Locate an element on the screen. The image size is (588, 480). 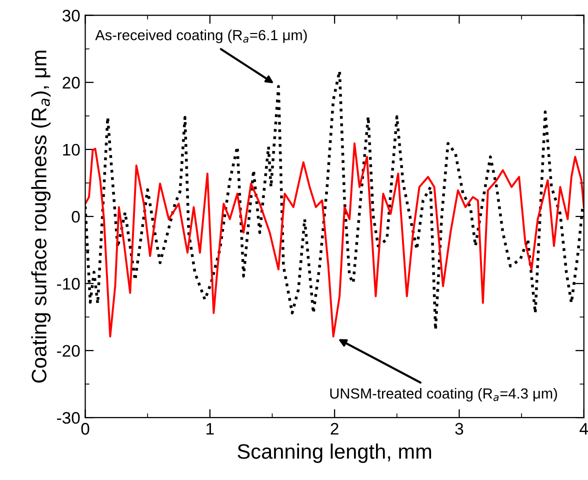
x-tick-label: 4 is located at coordinates (584, 429).